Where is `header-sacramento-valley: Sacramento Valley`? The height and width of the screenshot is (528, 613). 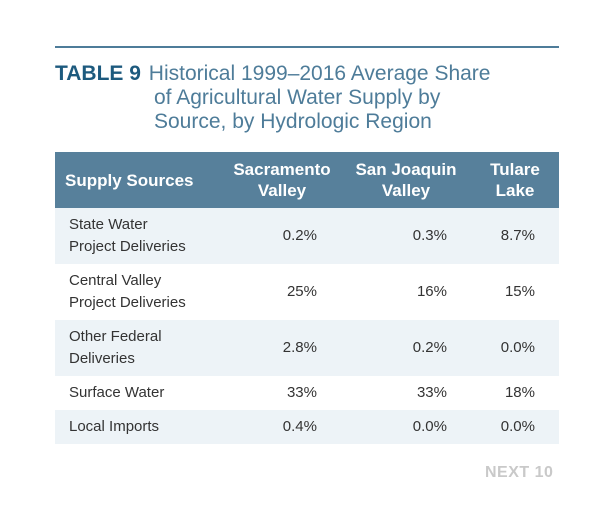
header-sacramento-valley: Sacramento Valley is located at coordinates (282, 180).